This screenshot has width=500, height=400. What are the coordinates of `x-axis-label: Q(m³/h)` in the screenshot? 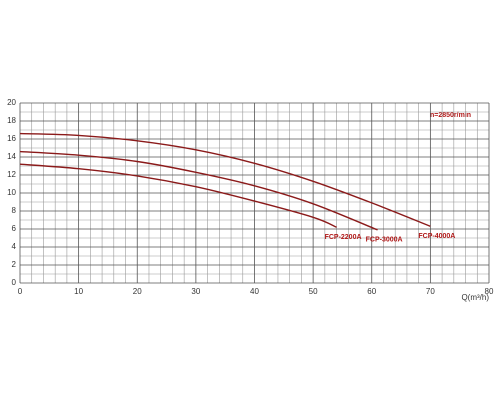 It's located at (475, 297).